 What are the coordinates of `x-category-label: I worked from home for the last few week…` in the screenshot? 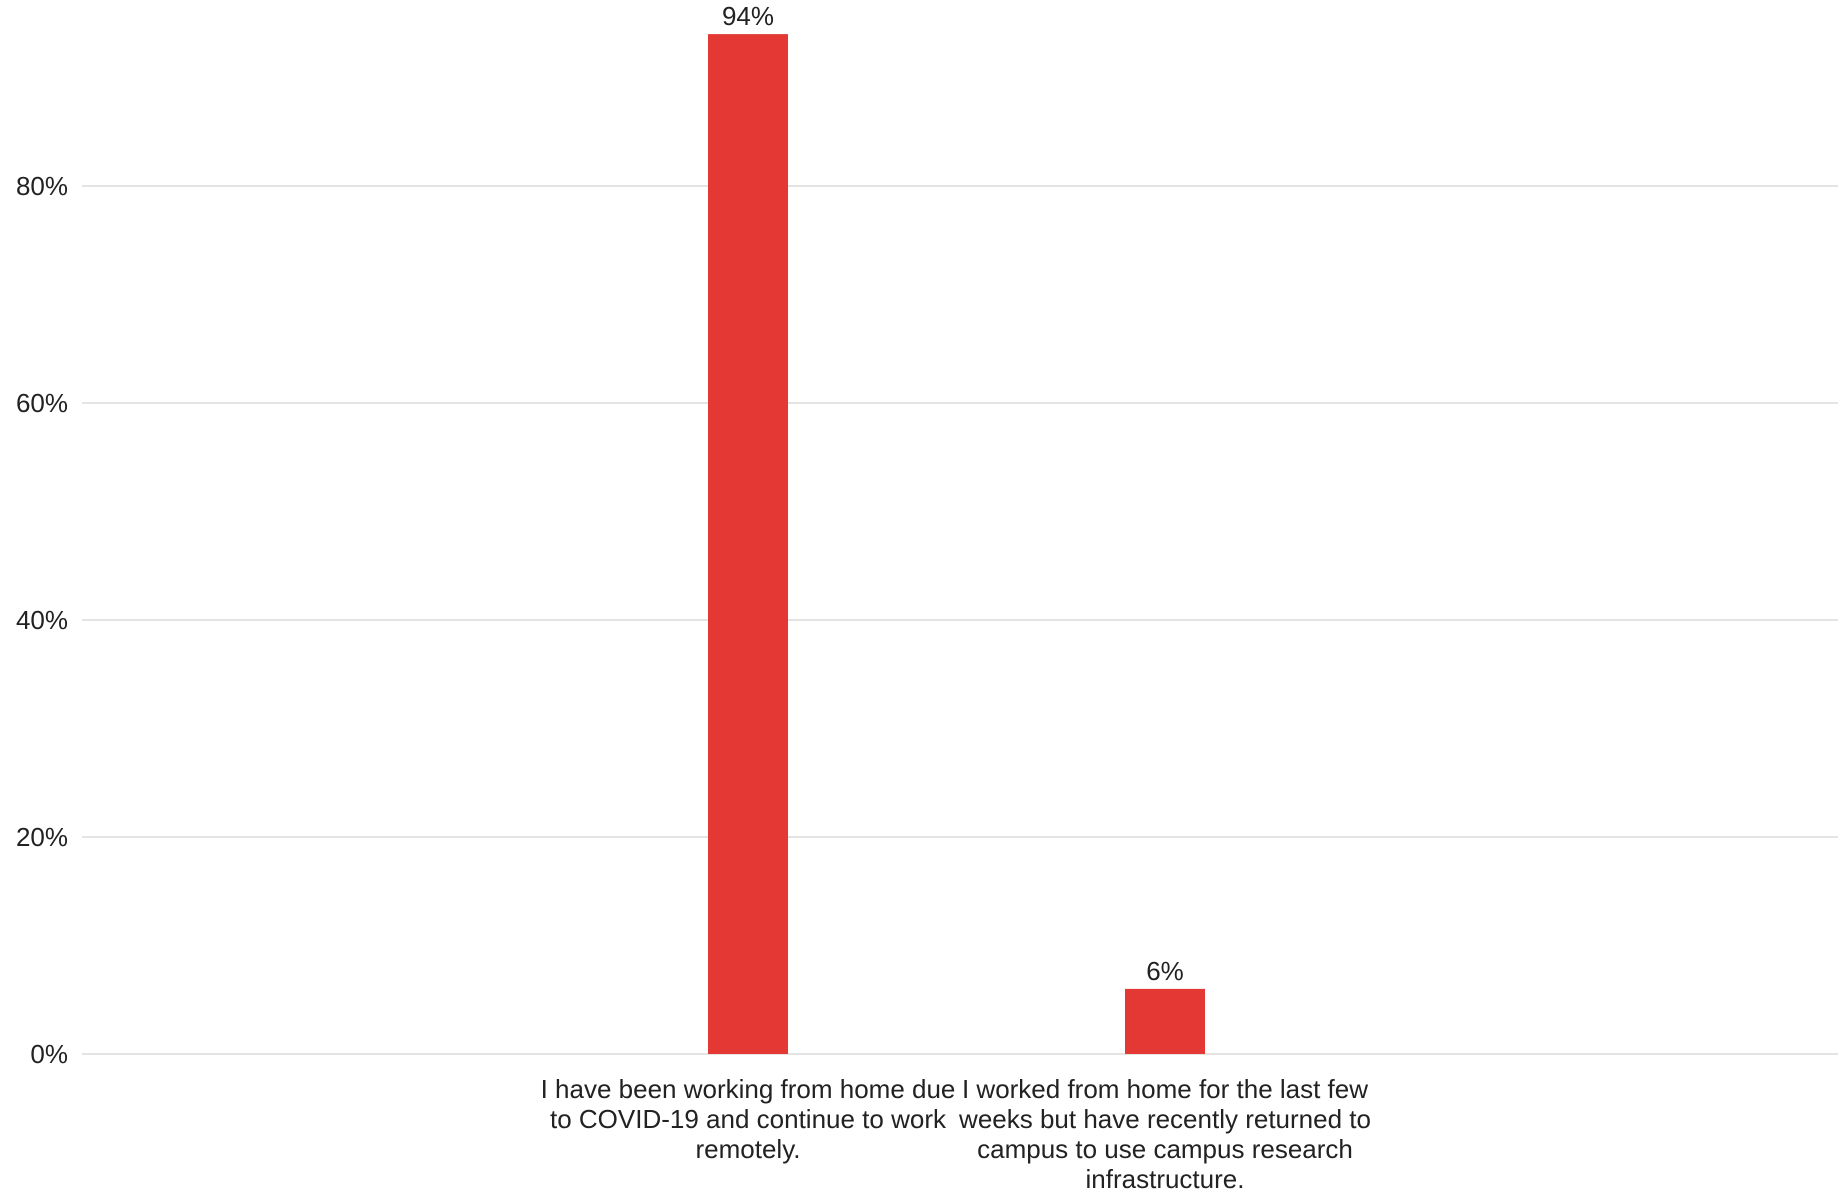 It's located at (1165, 1134).